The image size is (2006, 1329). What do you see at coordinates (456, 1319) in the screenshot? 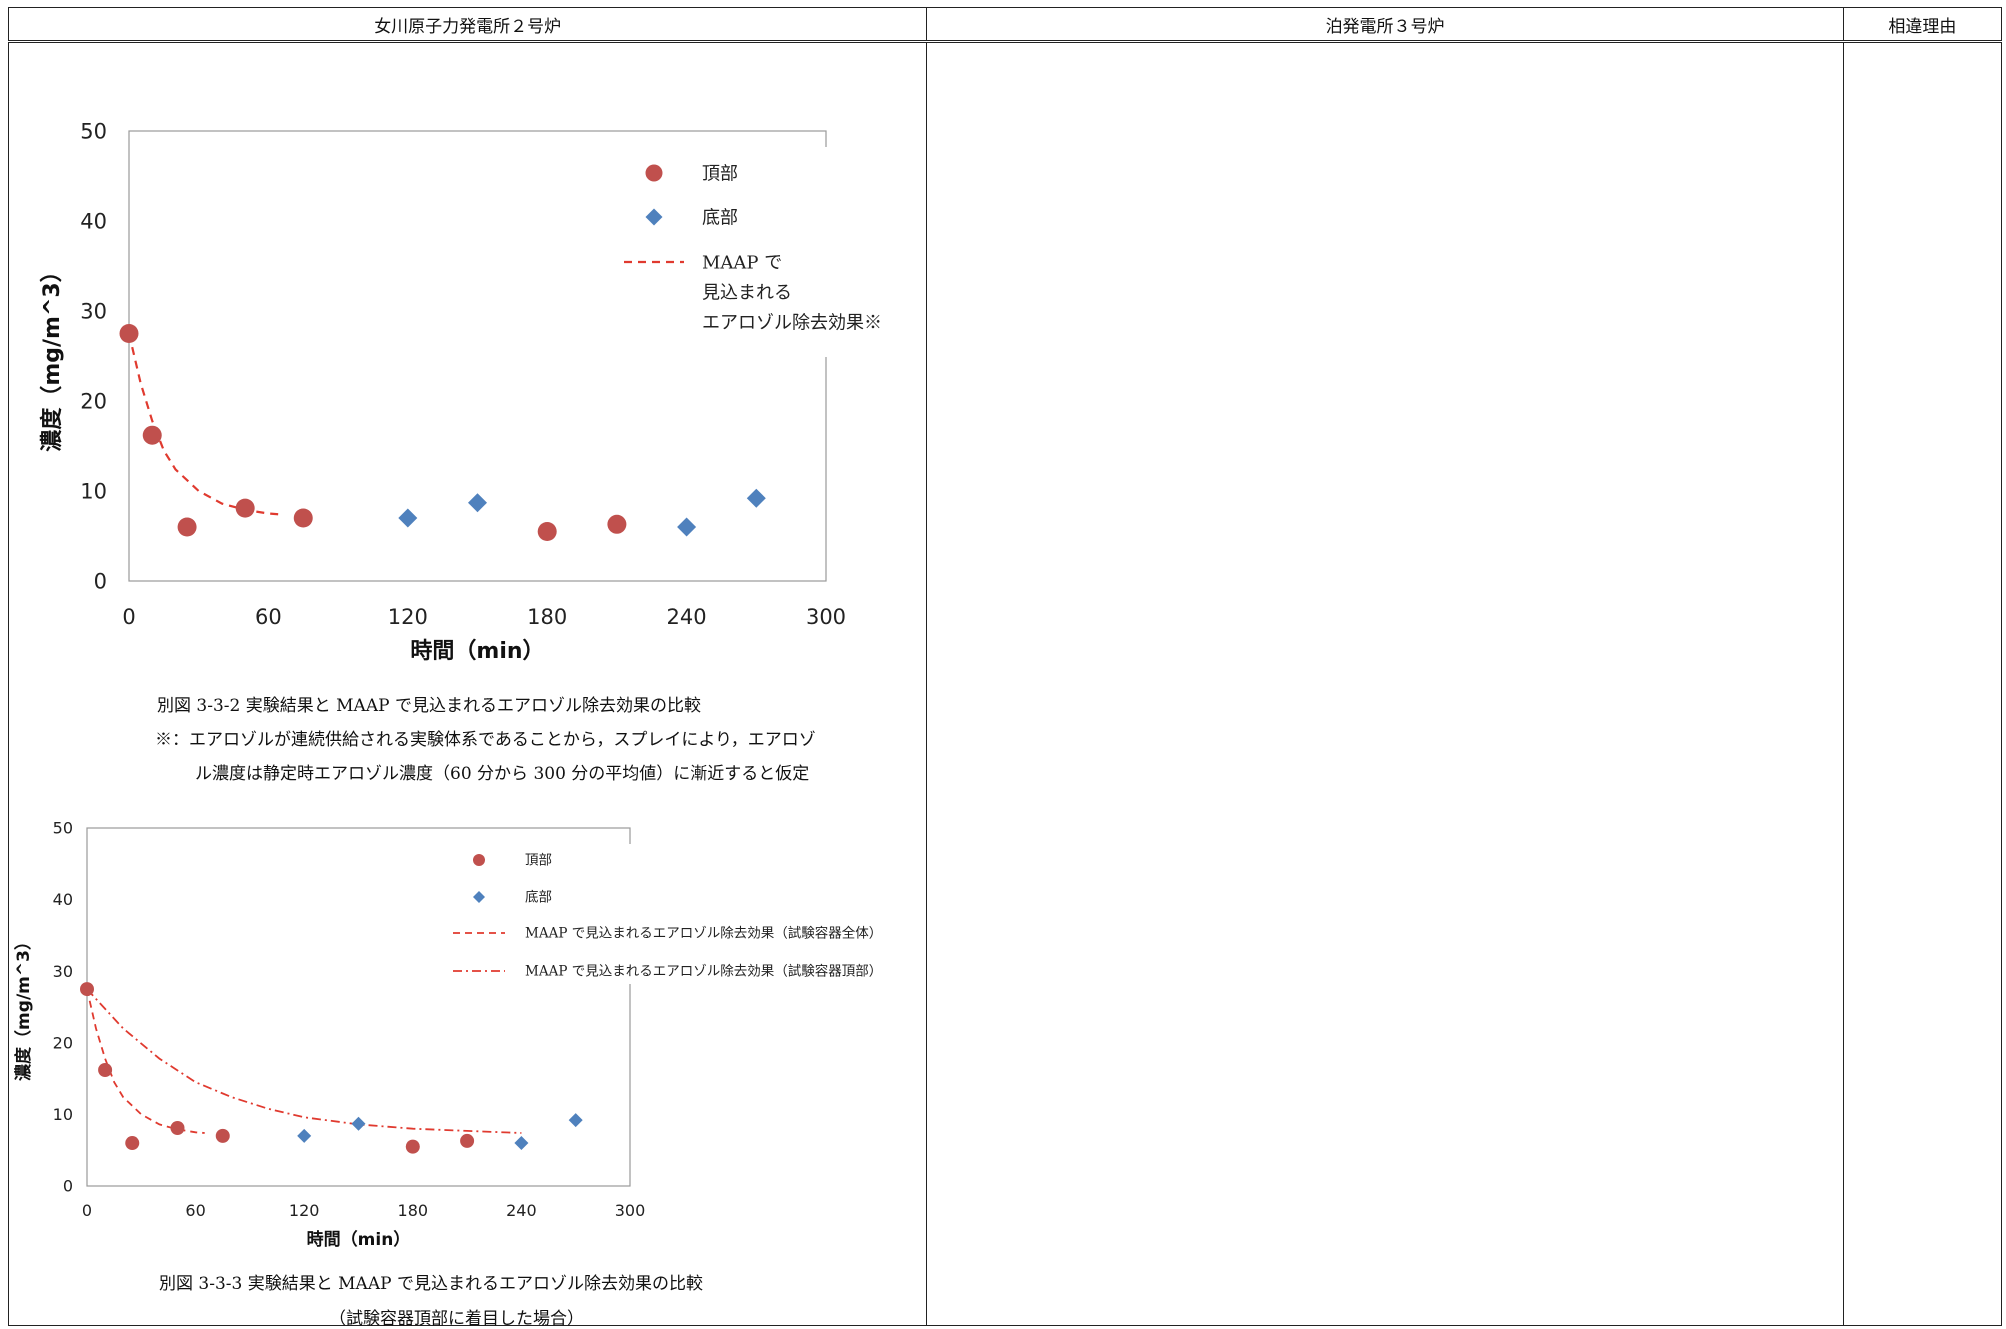
I see `fig2-caption-line2: （試験容器頂部に着目した場合）` at bounding box center [456, 1319].